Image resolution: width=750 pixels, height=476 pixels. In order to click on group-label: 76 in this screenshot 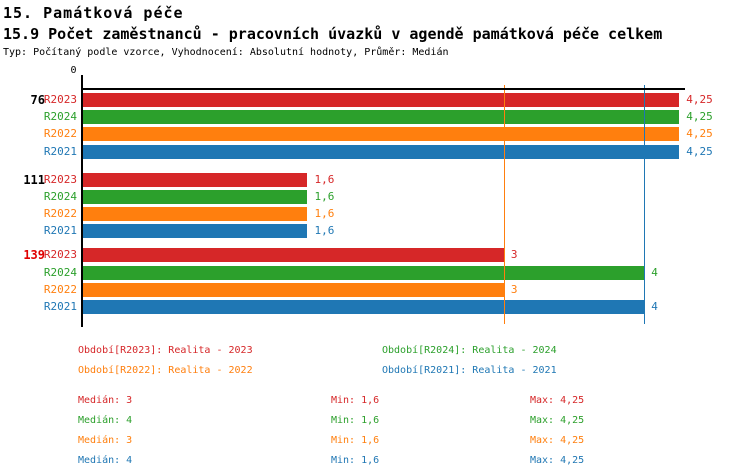, I will do `click(37, 100)`.